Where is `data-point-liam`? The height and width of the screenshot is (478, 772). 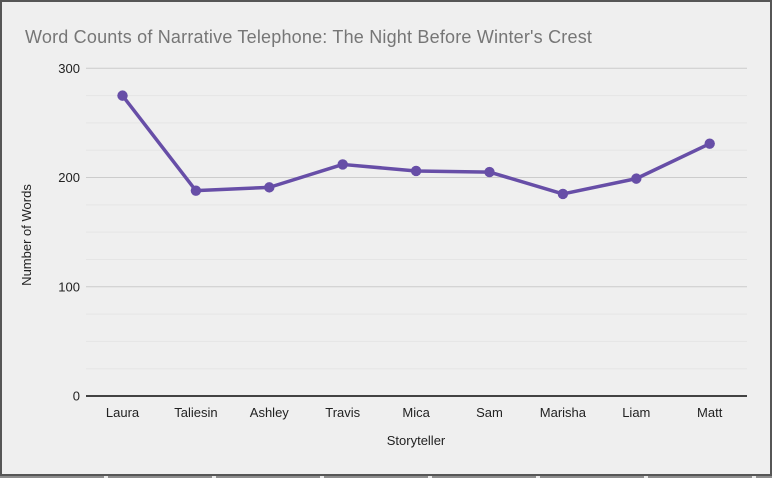
data-point-liam is located at coordinates (636, 178).